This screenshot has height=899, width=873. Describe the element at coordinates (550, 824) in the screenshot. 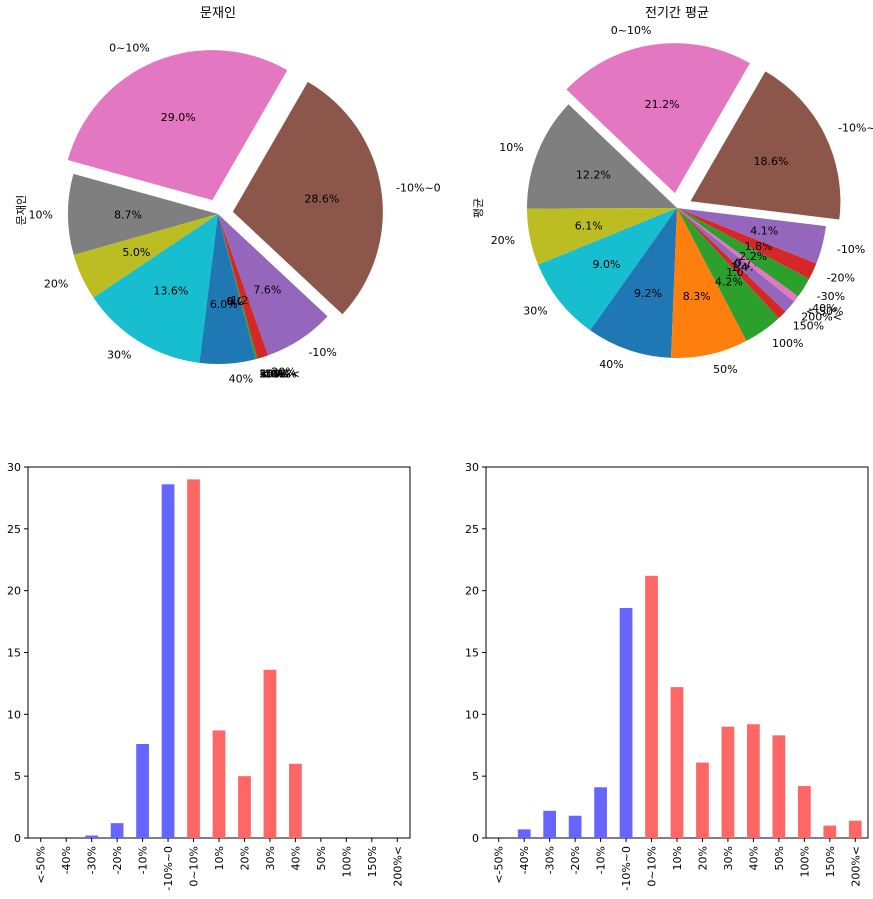

I see `bar--30pct` at that location.